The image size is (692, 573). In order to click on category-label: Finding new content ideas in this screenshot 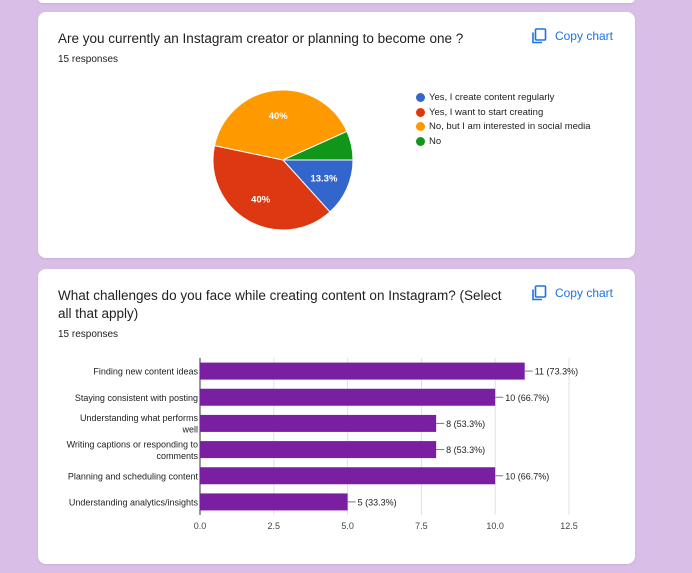, I will do `click(145, 372)`.